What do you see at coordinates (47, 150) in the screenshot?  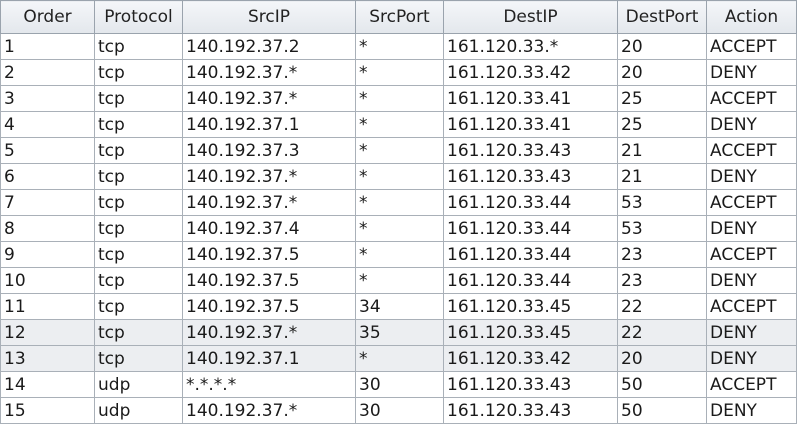 I see `cell-order: 5` at bounding box center [47, 150].